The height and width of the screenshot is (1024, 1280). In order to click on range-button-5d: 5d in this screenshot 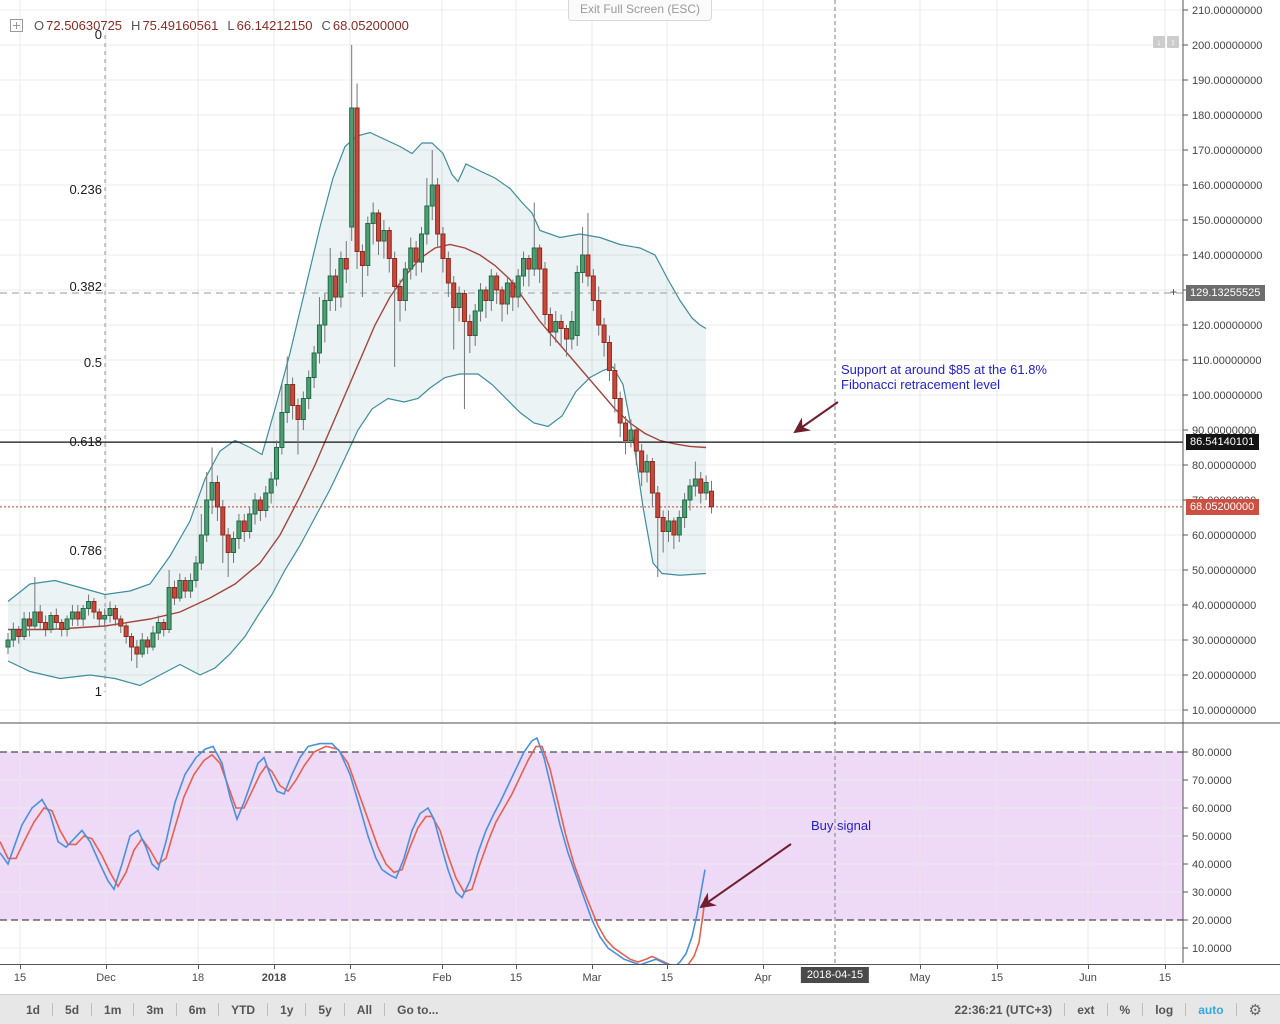, I will do `click(72, 1009)`.